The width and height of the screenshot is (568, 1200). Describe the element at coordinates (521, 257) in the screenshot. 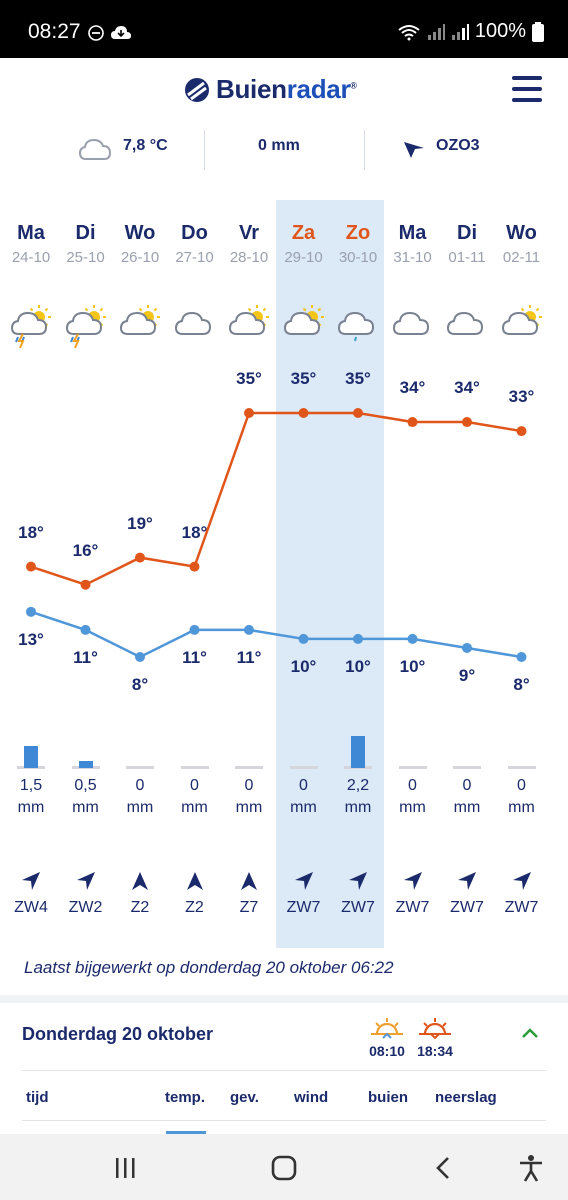

I see `day-date: 02-11` at that location.